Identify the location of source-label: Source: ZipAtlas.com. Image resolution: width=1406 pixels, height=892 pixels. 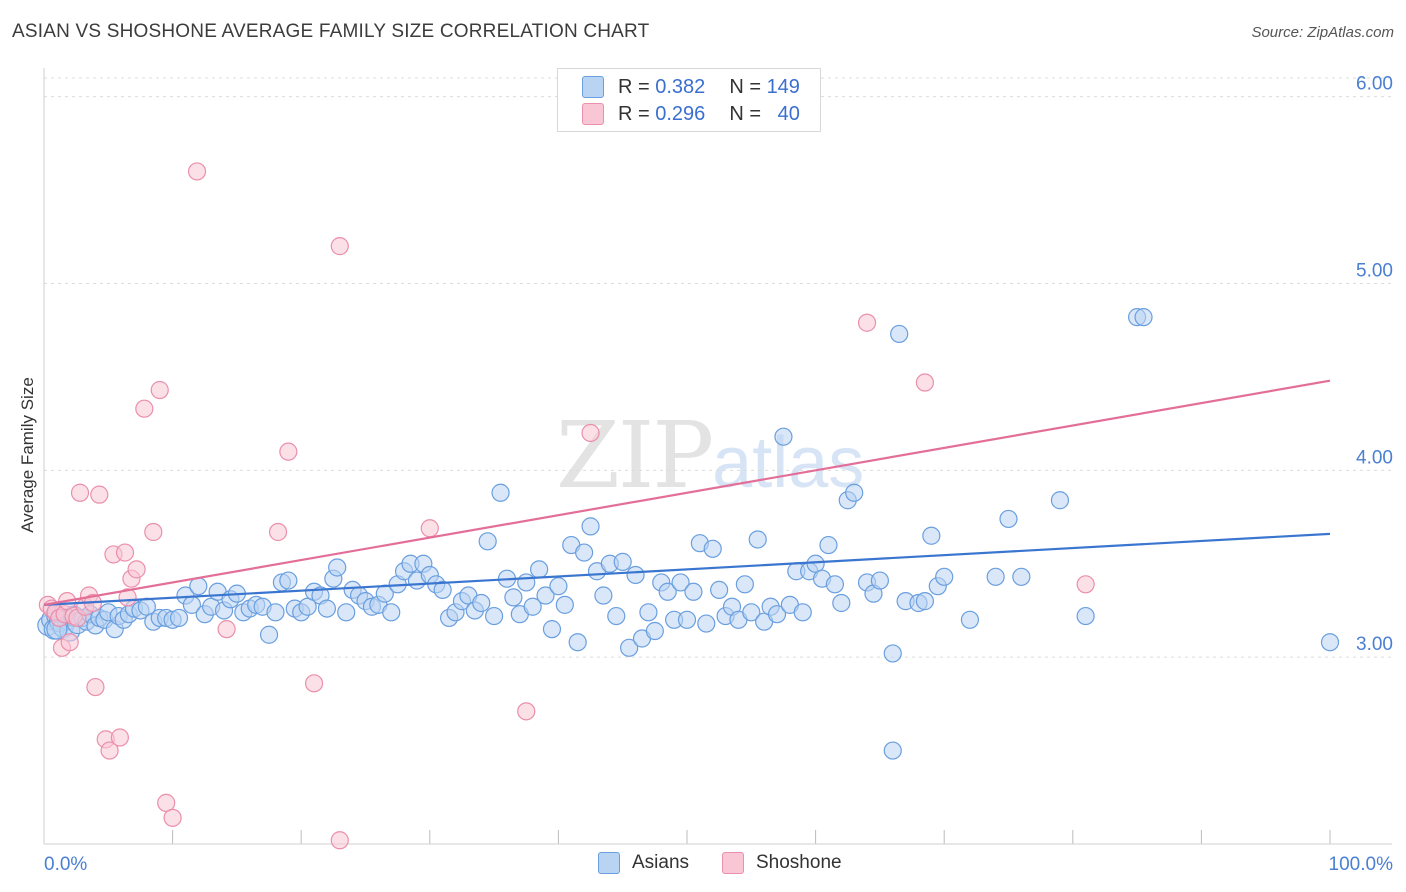
(1322, 32).